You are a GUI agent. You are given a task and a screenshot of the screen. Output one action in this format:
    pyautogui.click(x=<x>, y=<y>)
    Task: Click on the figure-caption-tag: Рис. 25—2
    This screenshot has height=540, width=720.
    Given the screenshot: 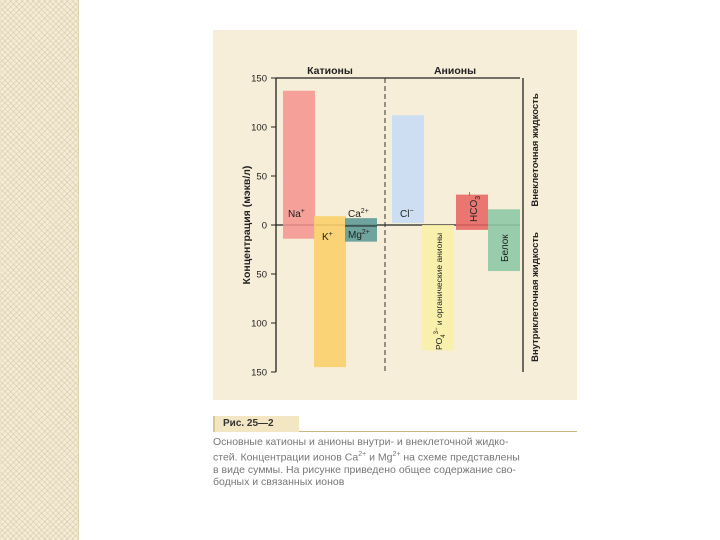 What is the action you would take?
    pyautogui.click(x=256, y=424)
    